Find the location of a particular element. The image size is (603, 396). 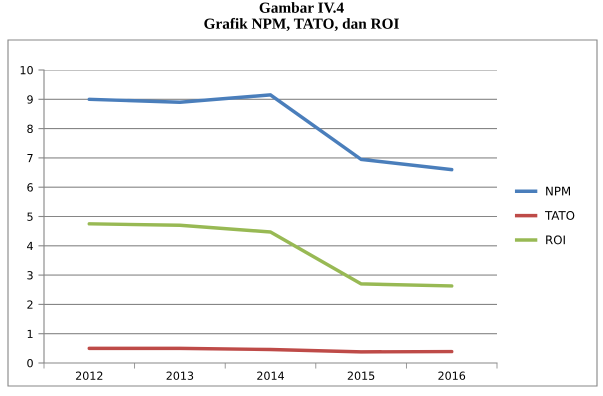

y-tick-label: 3 is located at coordinates (30, 275).